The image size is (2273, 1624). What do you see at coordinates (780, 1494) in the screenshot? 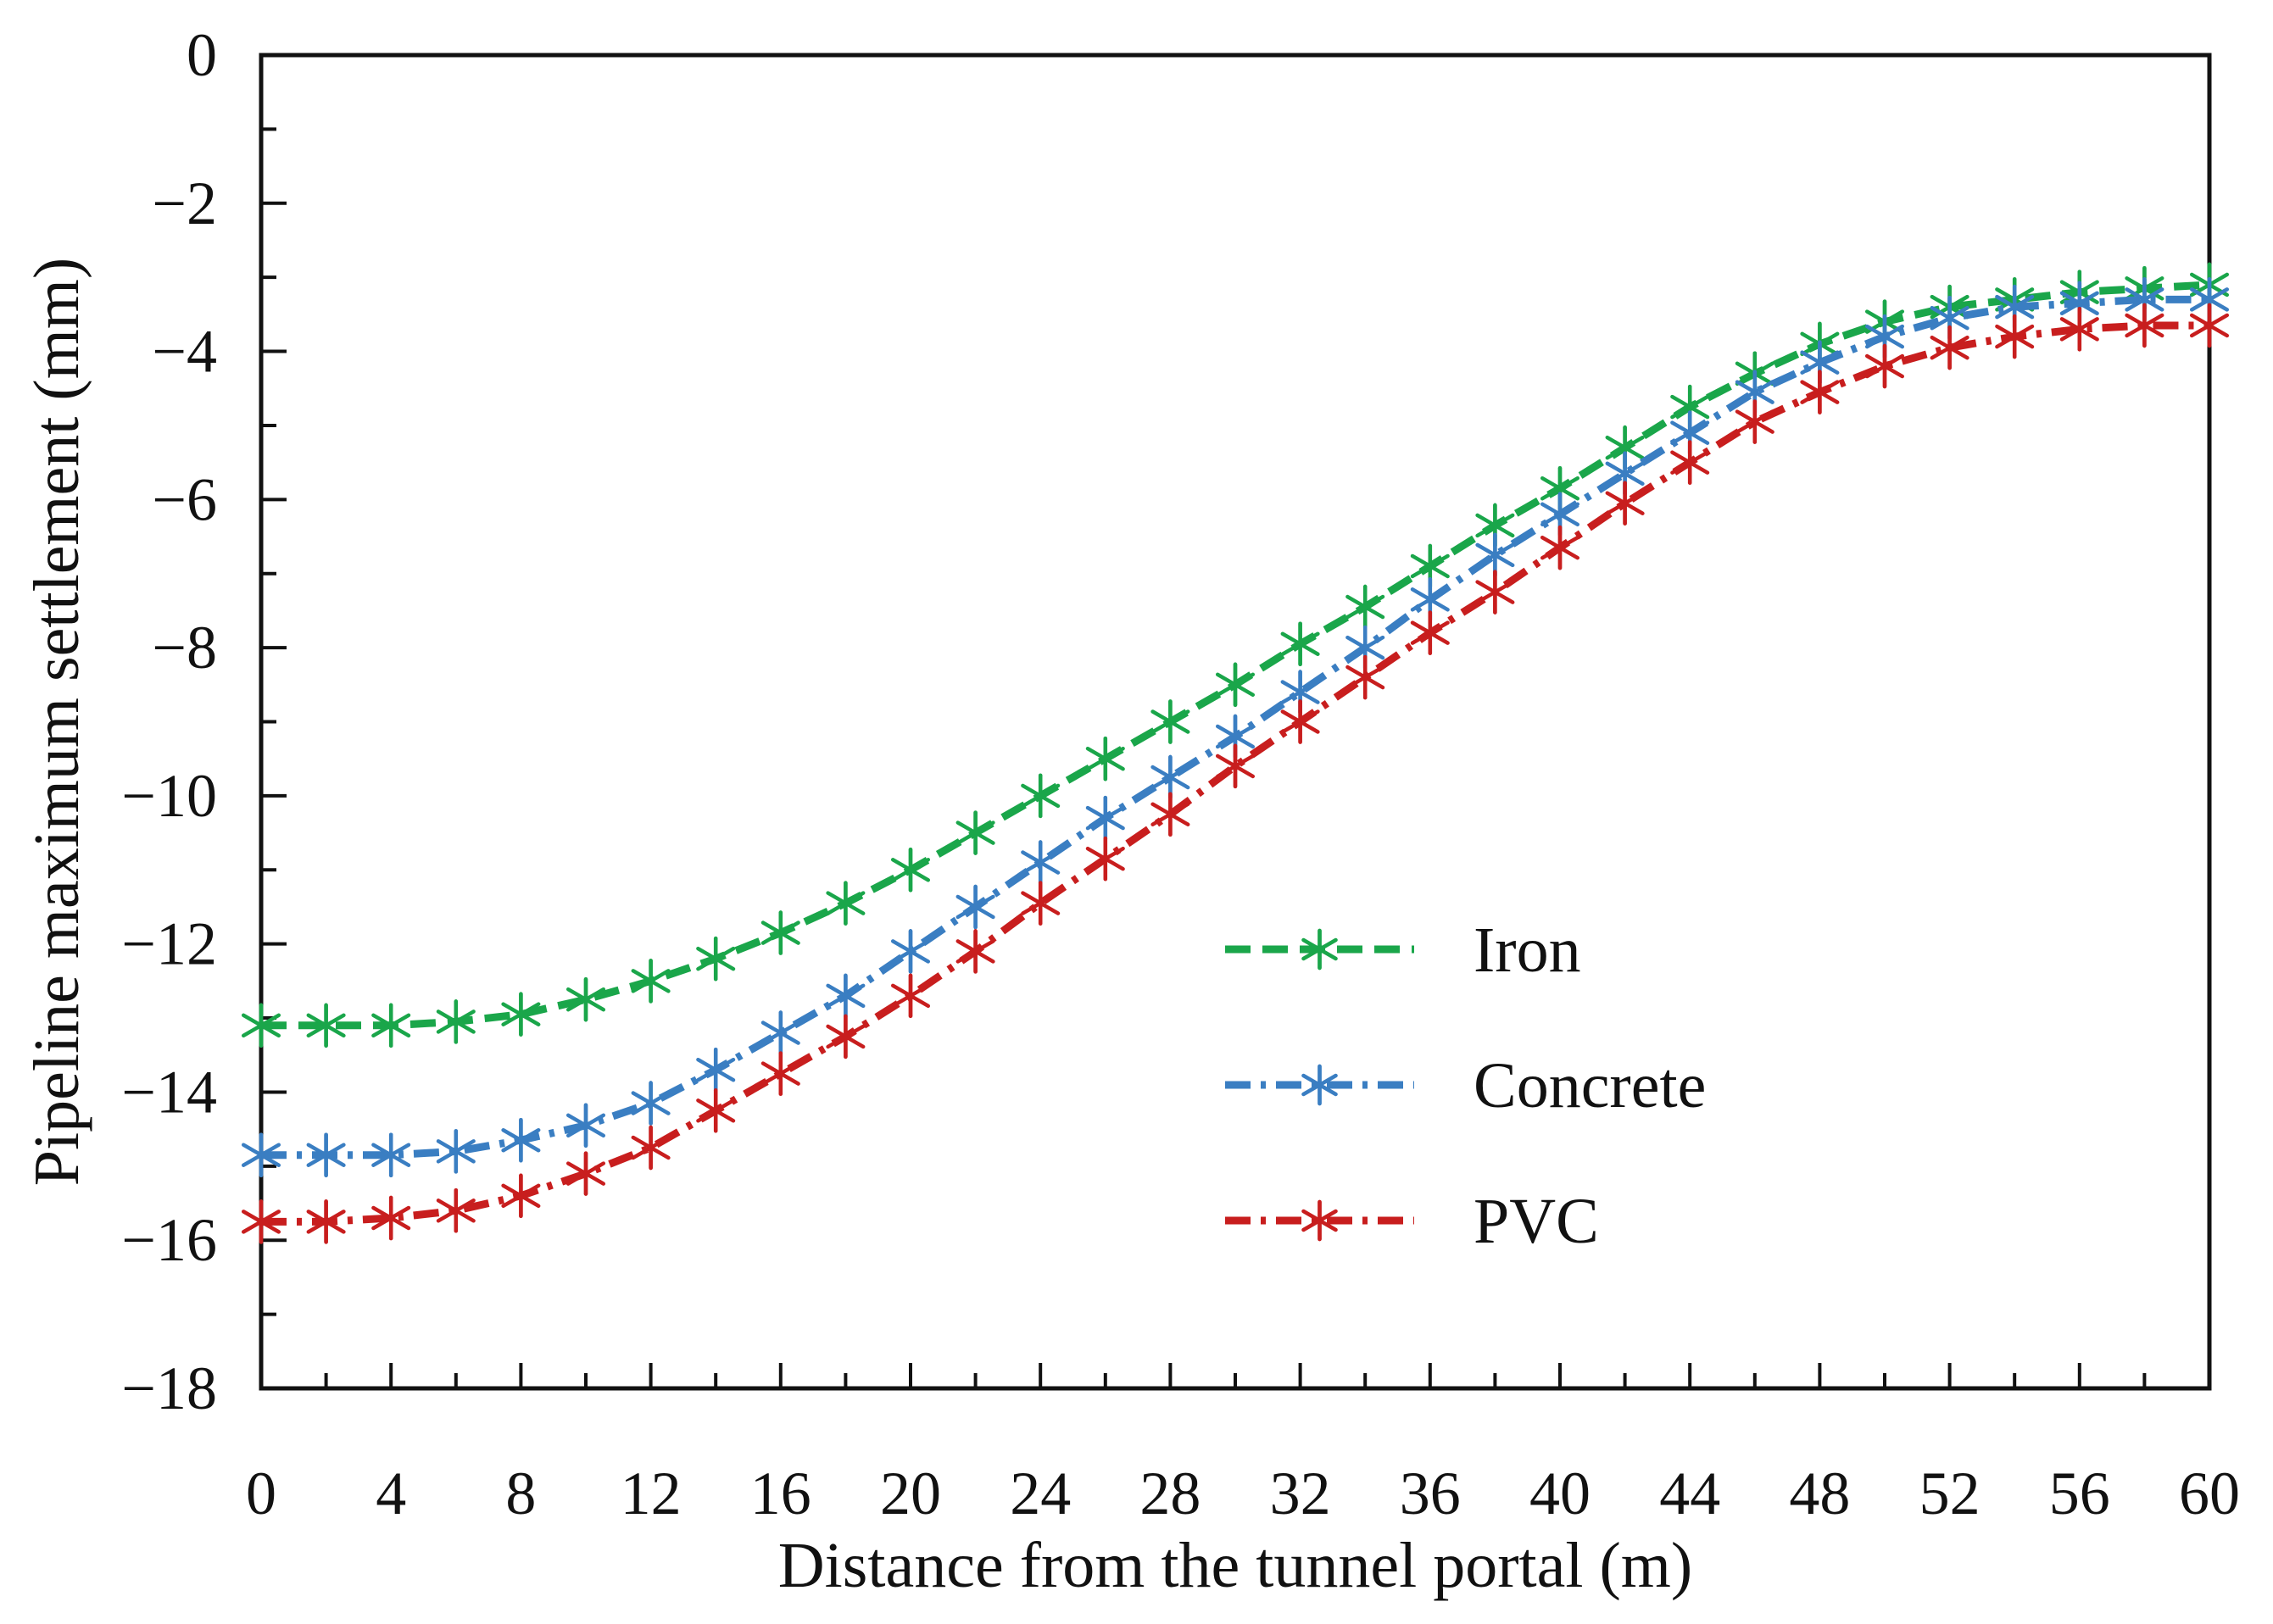
I see `x-tick-label: 16` at bounding box center [780, 1494].